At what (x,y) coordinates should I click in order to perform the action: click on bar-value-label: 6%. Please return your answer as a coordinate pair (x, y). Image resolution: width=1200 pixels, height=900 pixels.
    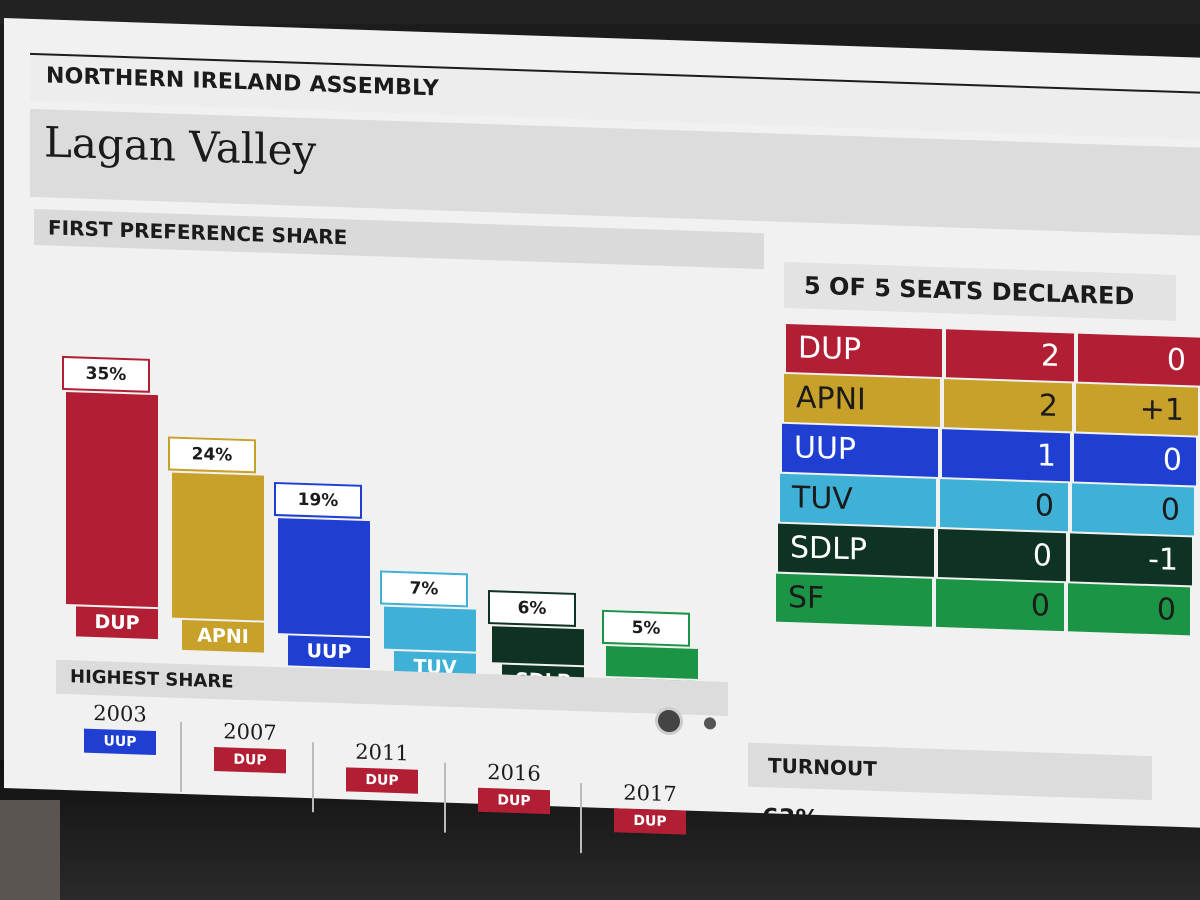
    Looking at the image, I should click on (532, 608).